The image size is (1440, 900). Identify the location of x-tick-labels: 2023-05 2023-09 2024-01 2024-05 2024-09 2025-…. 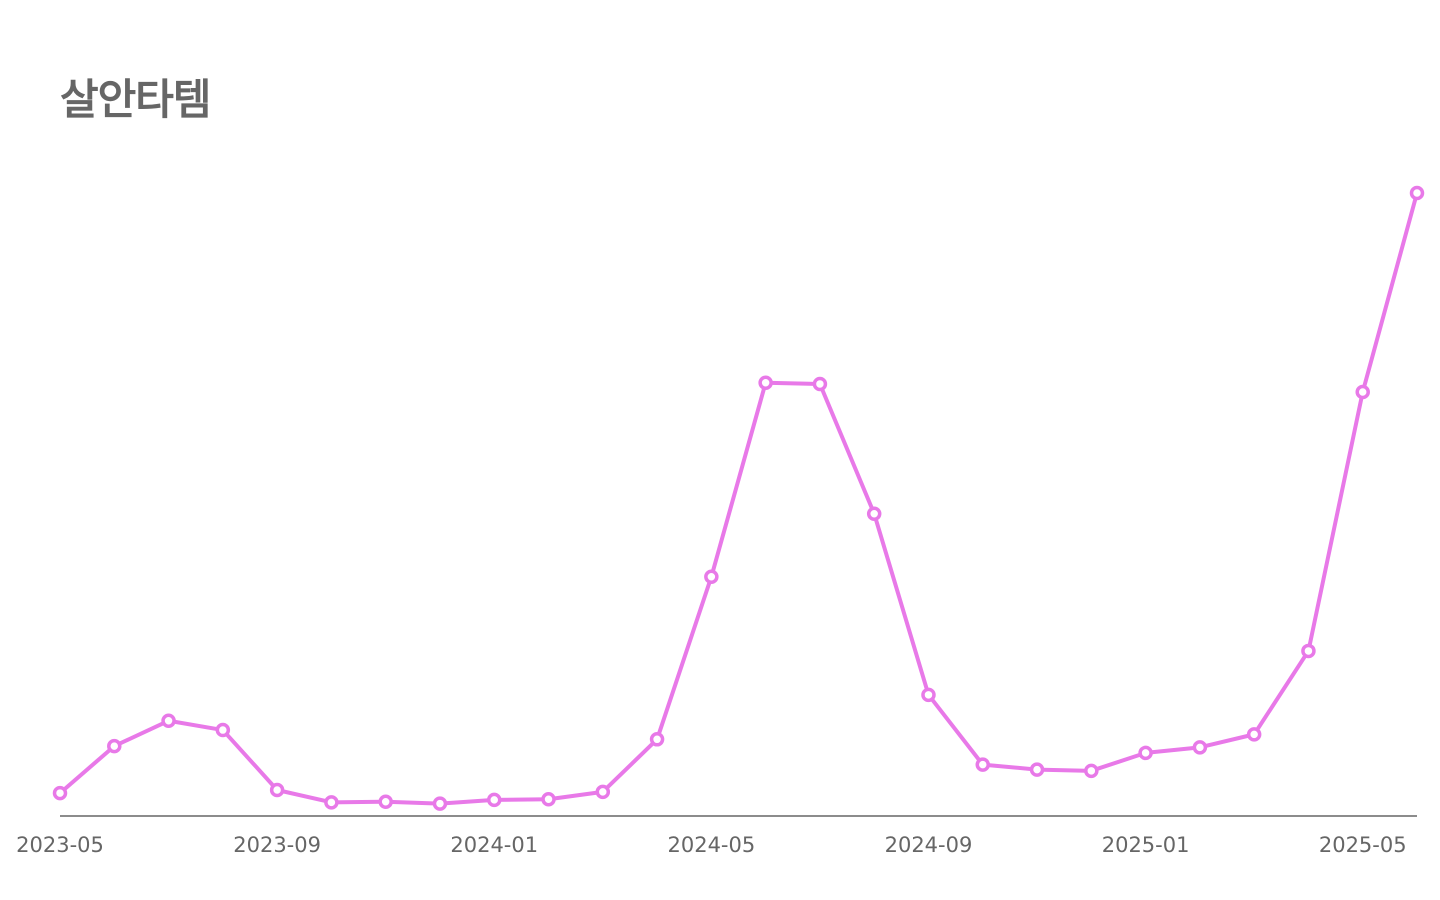
(711, 845).